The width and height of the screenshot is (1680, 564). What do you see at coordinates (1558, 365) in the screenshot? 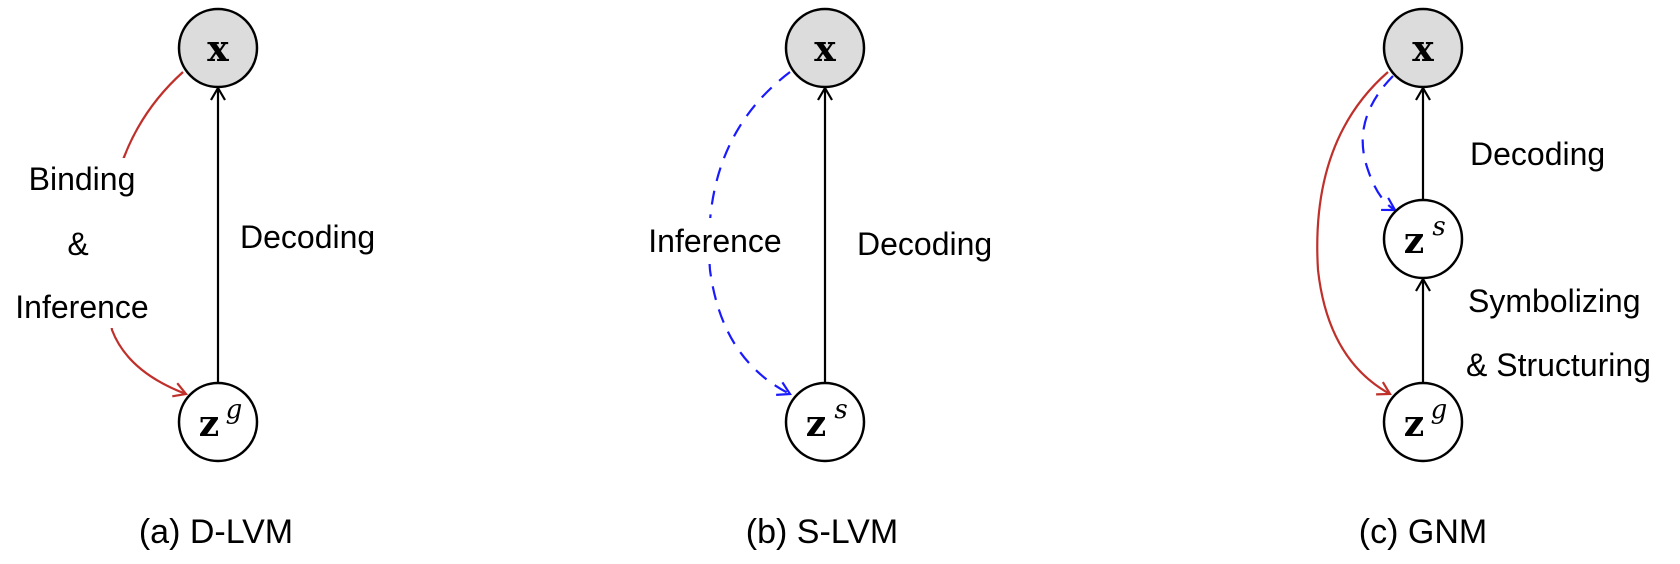
I see `symbolizing-label-line-2: & Structuring` at bounding box center [1558, 365].